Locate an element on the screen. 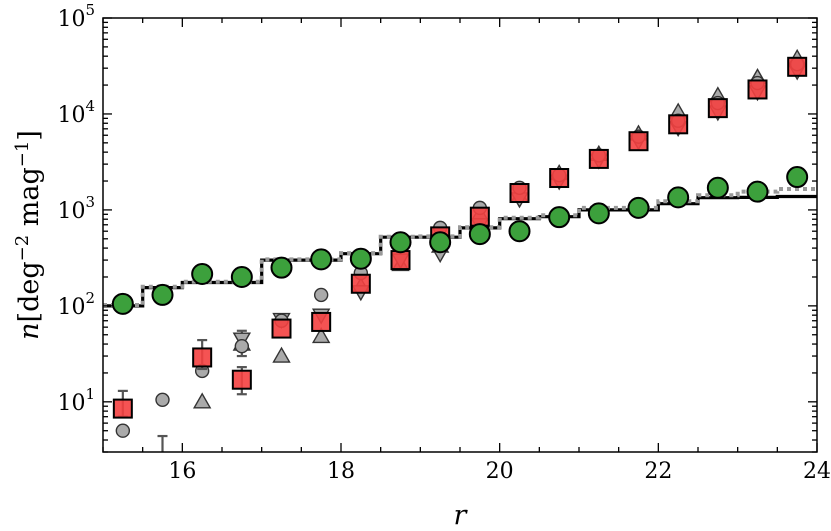 The width and height of the screenshot is (831, 531). x-tick-label: 20 is located at coordinates (500, 471).